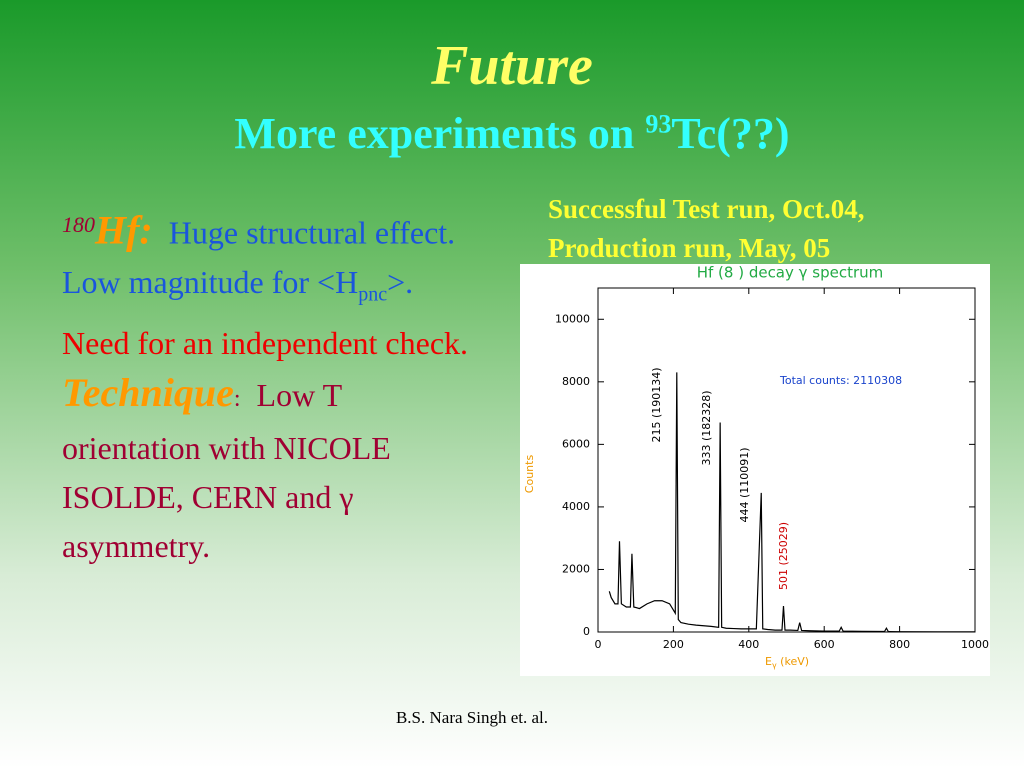  I want to click on x-tick-label: 0, so click(598, 644).